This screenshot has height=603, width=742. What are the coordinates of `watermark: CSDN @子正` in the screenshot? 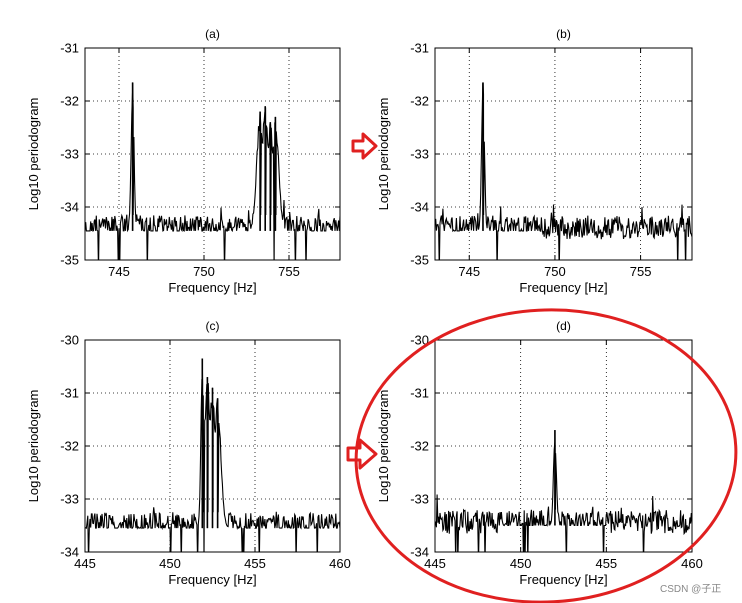 It's located at (690, 589).